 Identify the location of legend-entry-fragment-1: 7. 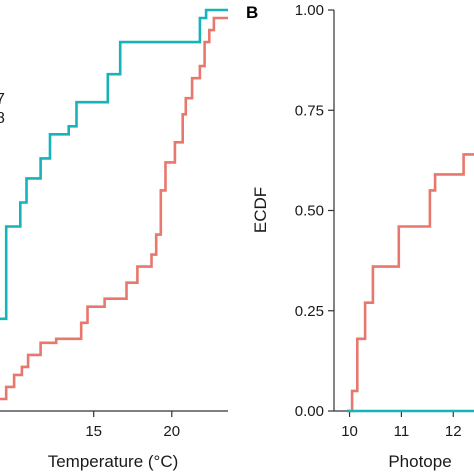
(2, 99).